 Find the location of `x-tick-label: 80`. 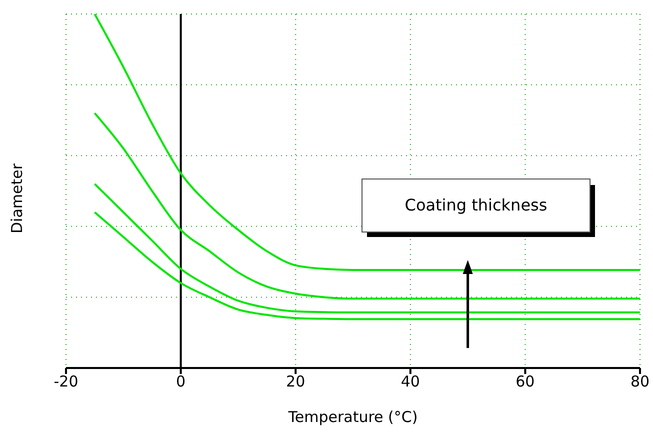

x-tick-label: 80 is located at coordinates (640, 381).